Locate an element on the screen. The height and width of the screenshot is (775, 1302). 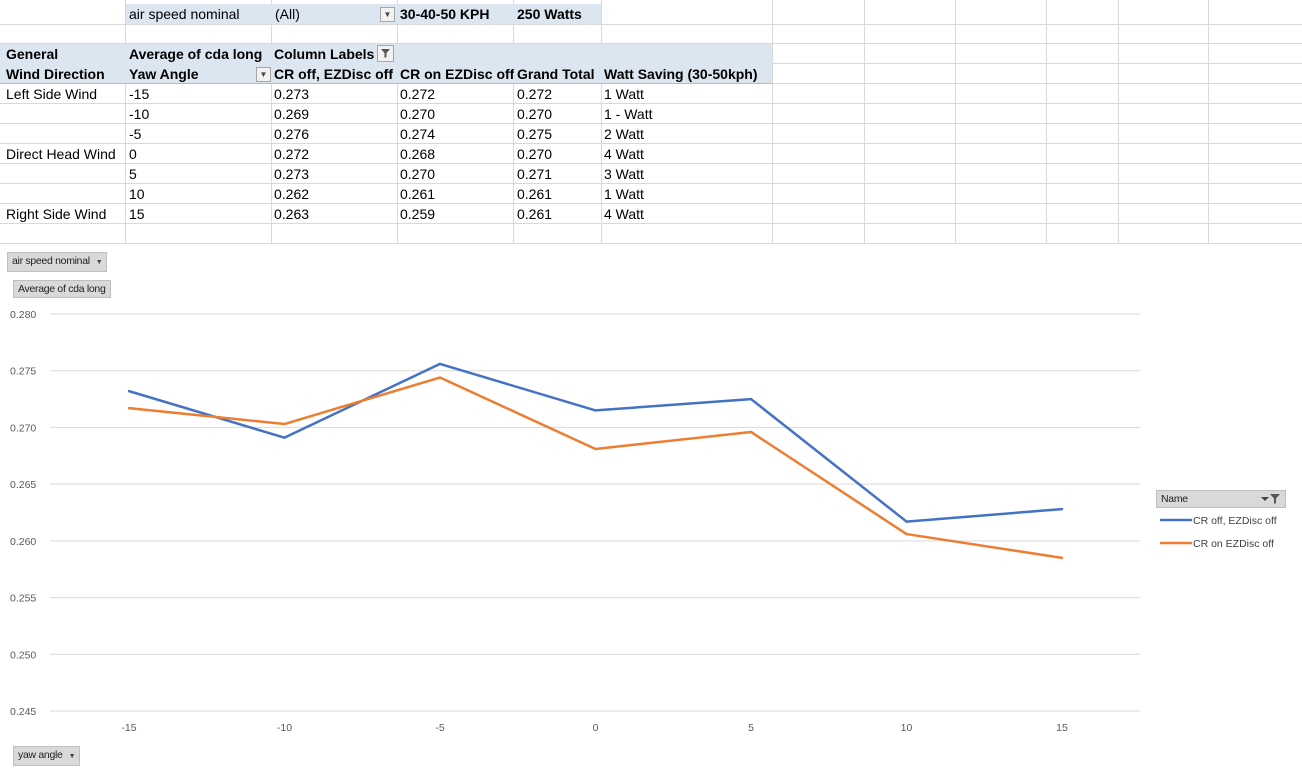
watt-saving-value: 3 Watt is located at coordinates (624, 174).